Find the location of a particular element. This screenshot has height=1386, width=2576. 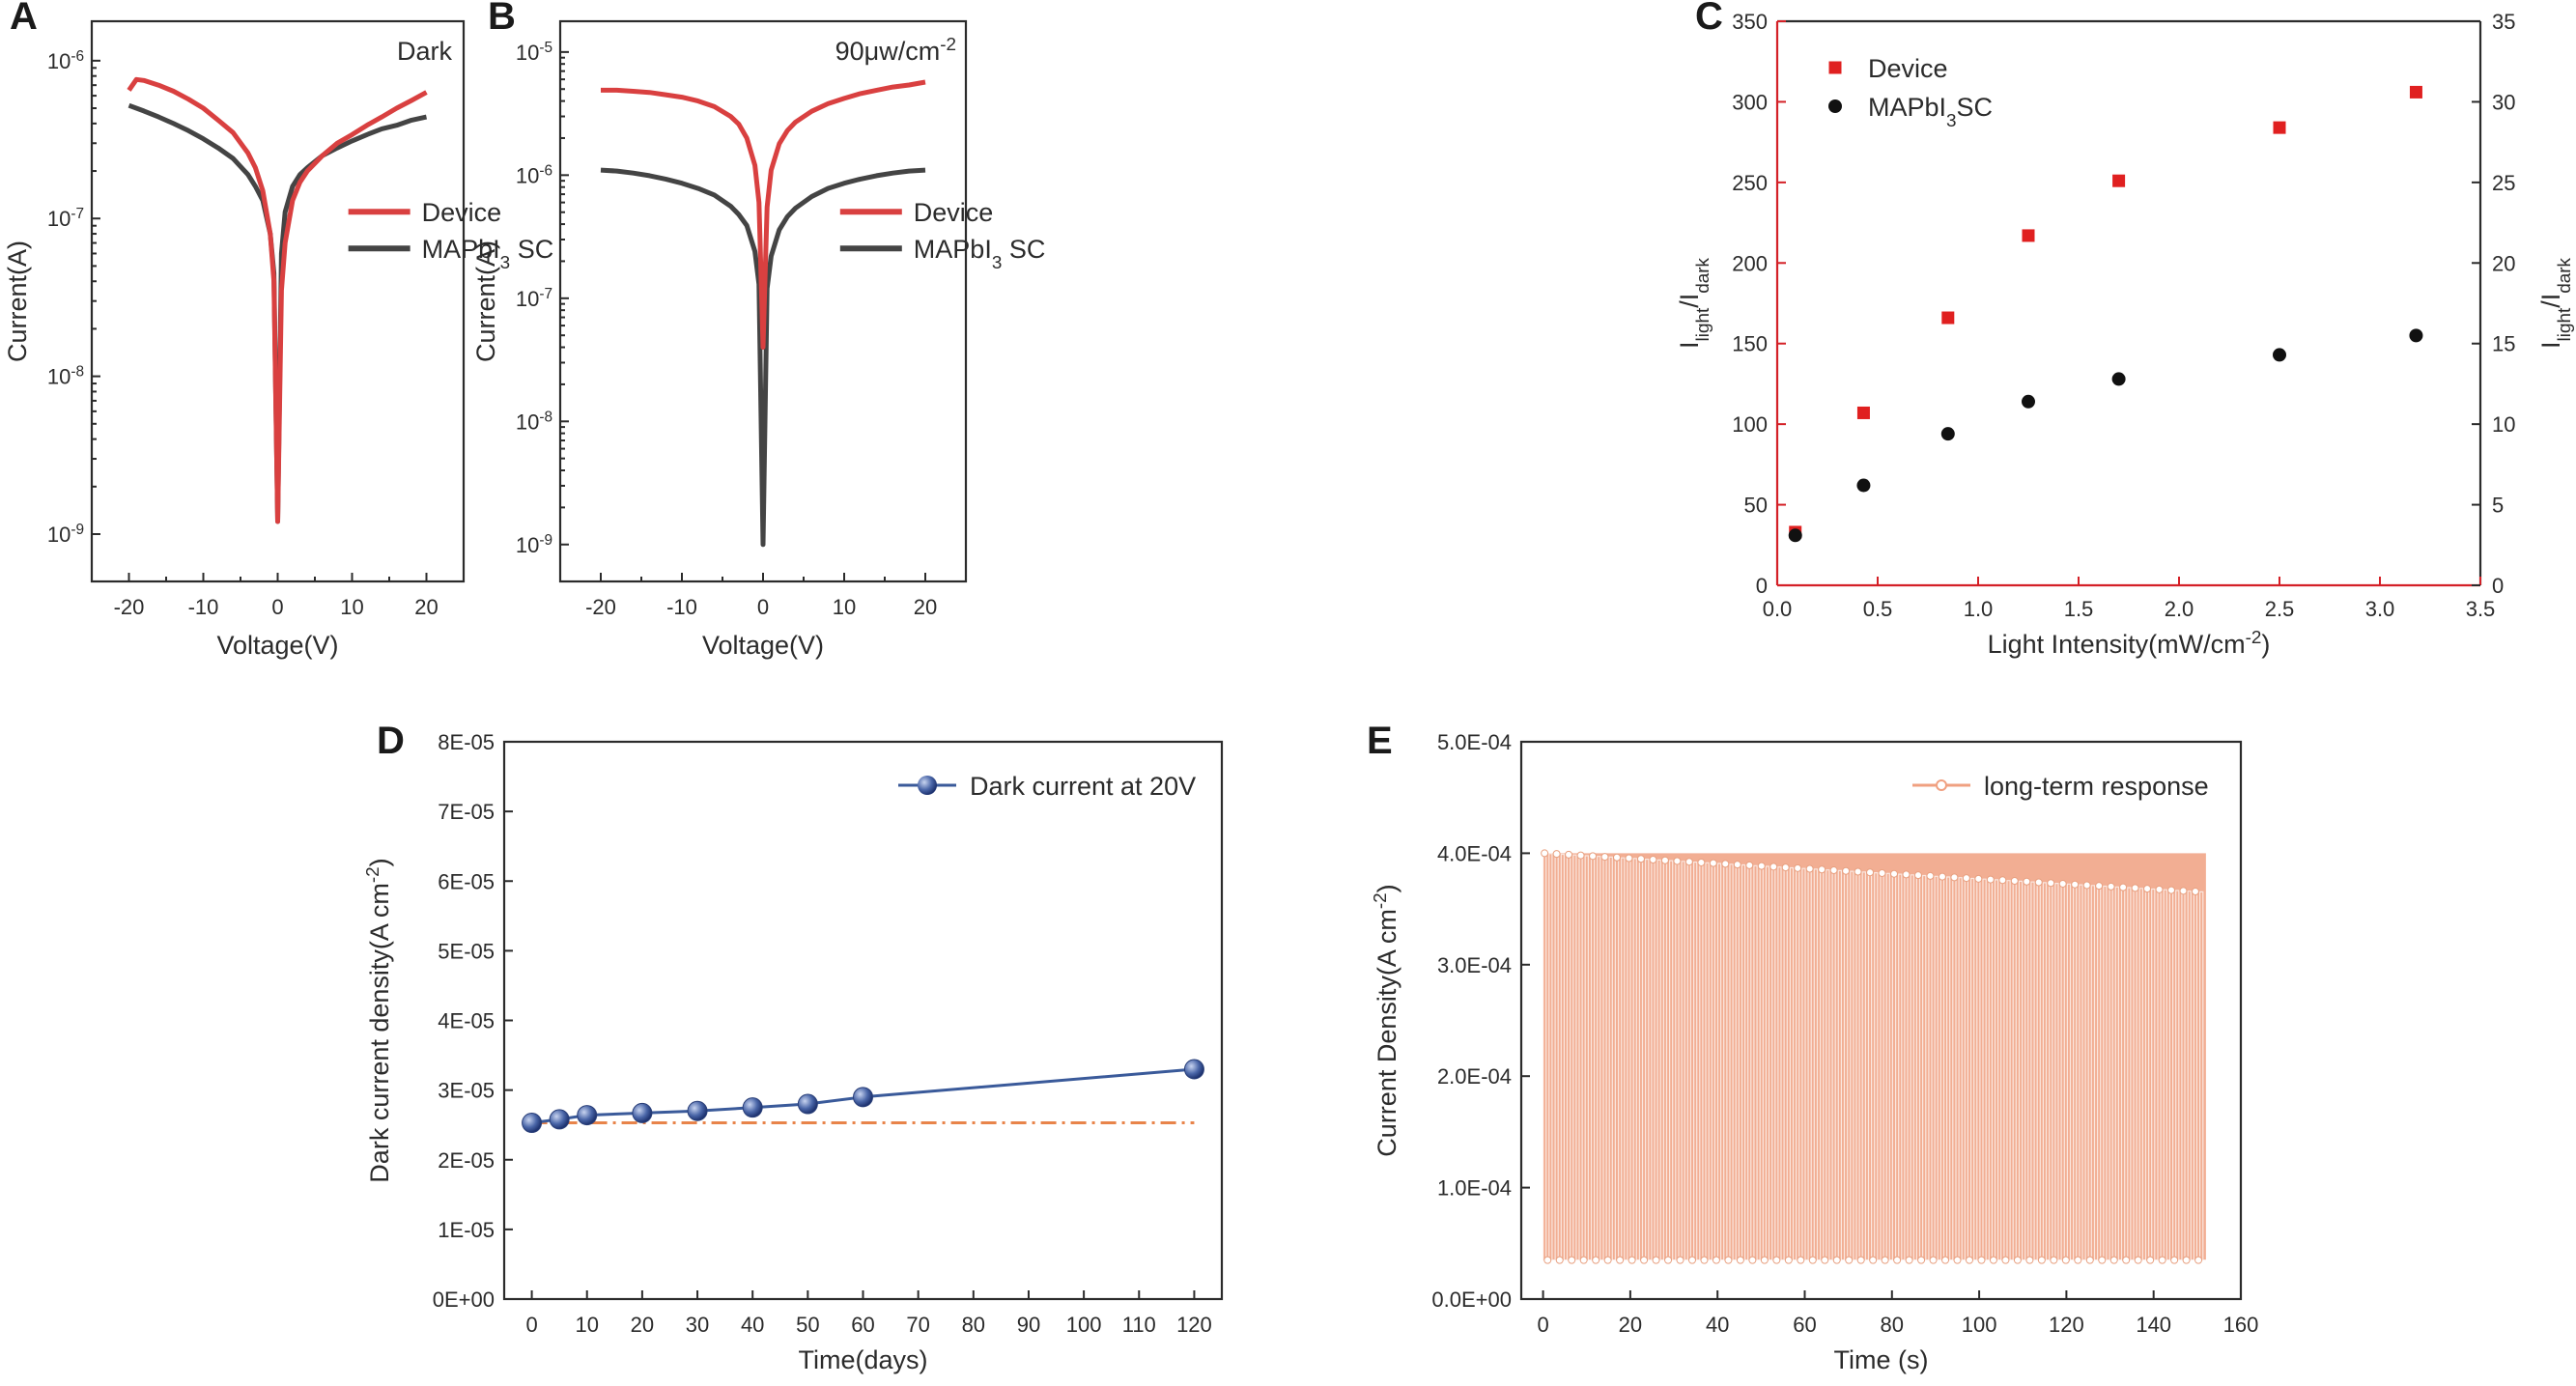

legend-label: MAPbI3 SC is located at coordinates (488, 254).